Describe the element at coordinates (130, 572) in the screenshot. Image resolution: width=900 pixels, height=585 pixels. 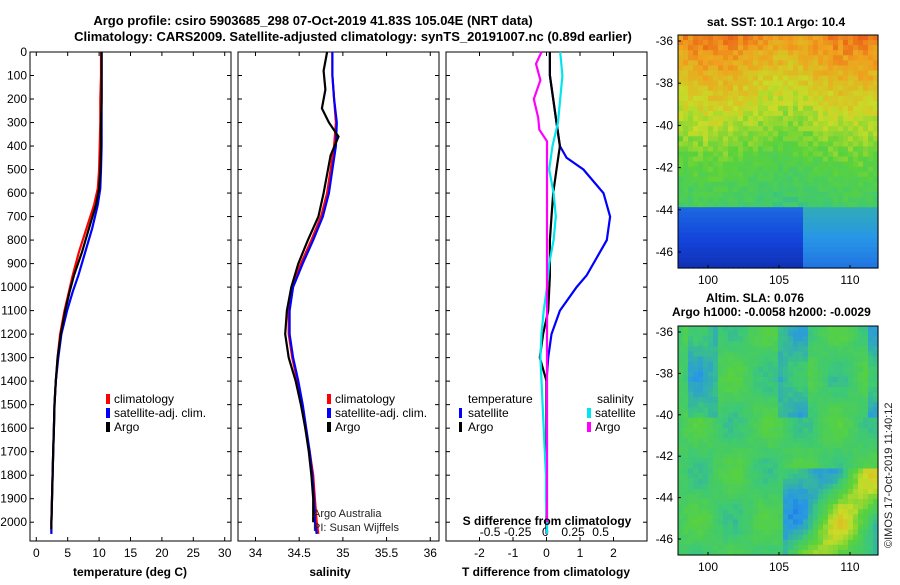
I see `temperature-axis-label: temperature (deg C)` at that location.